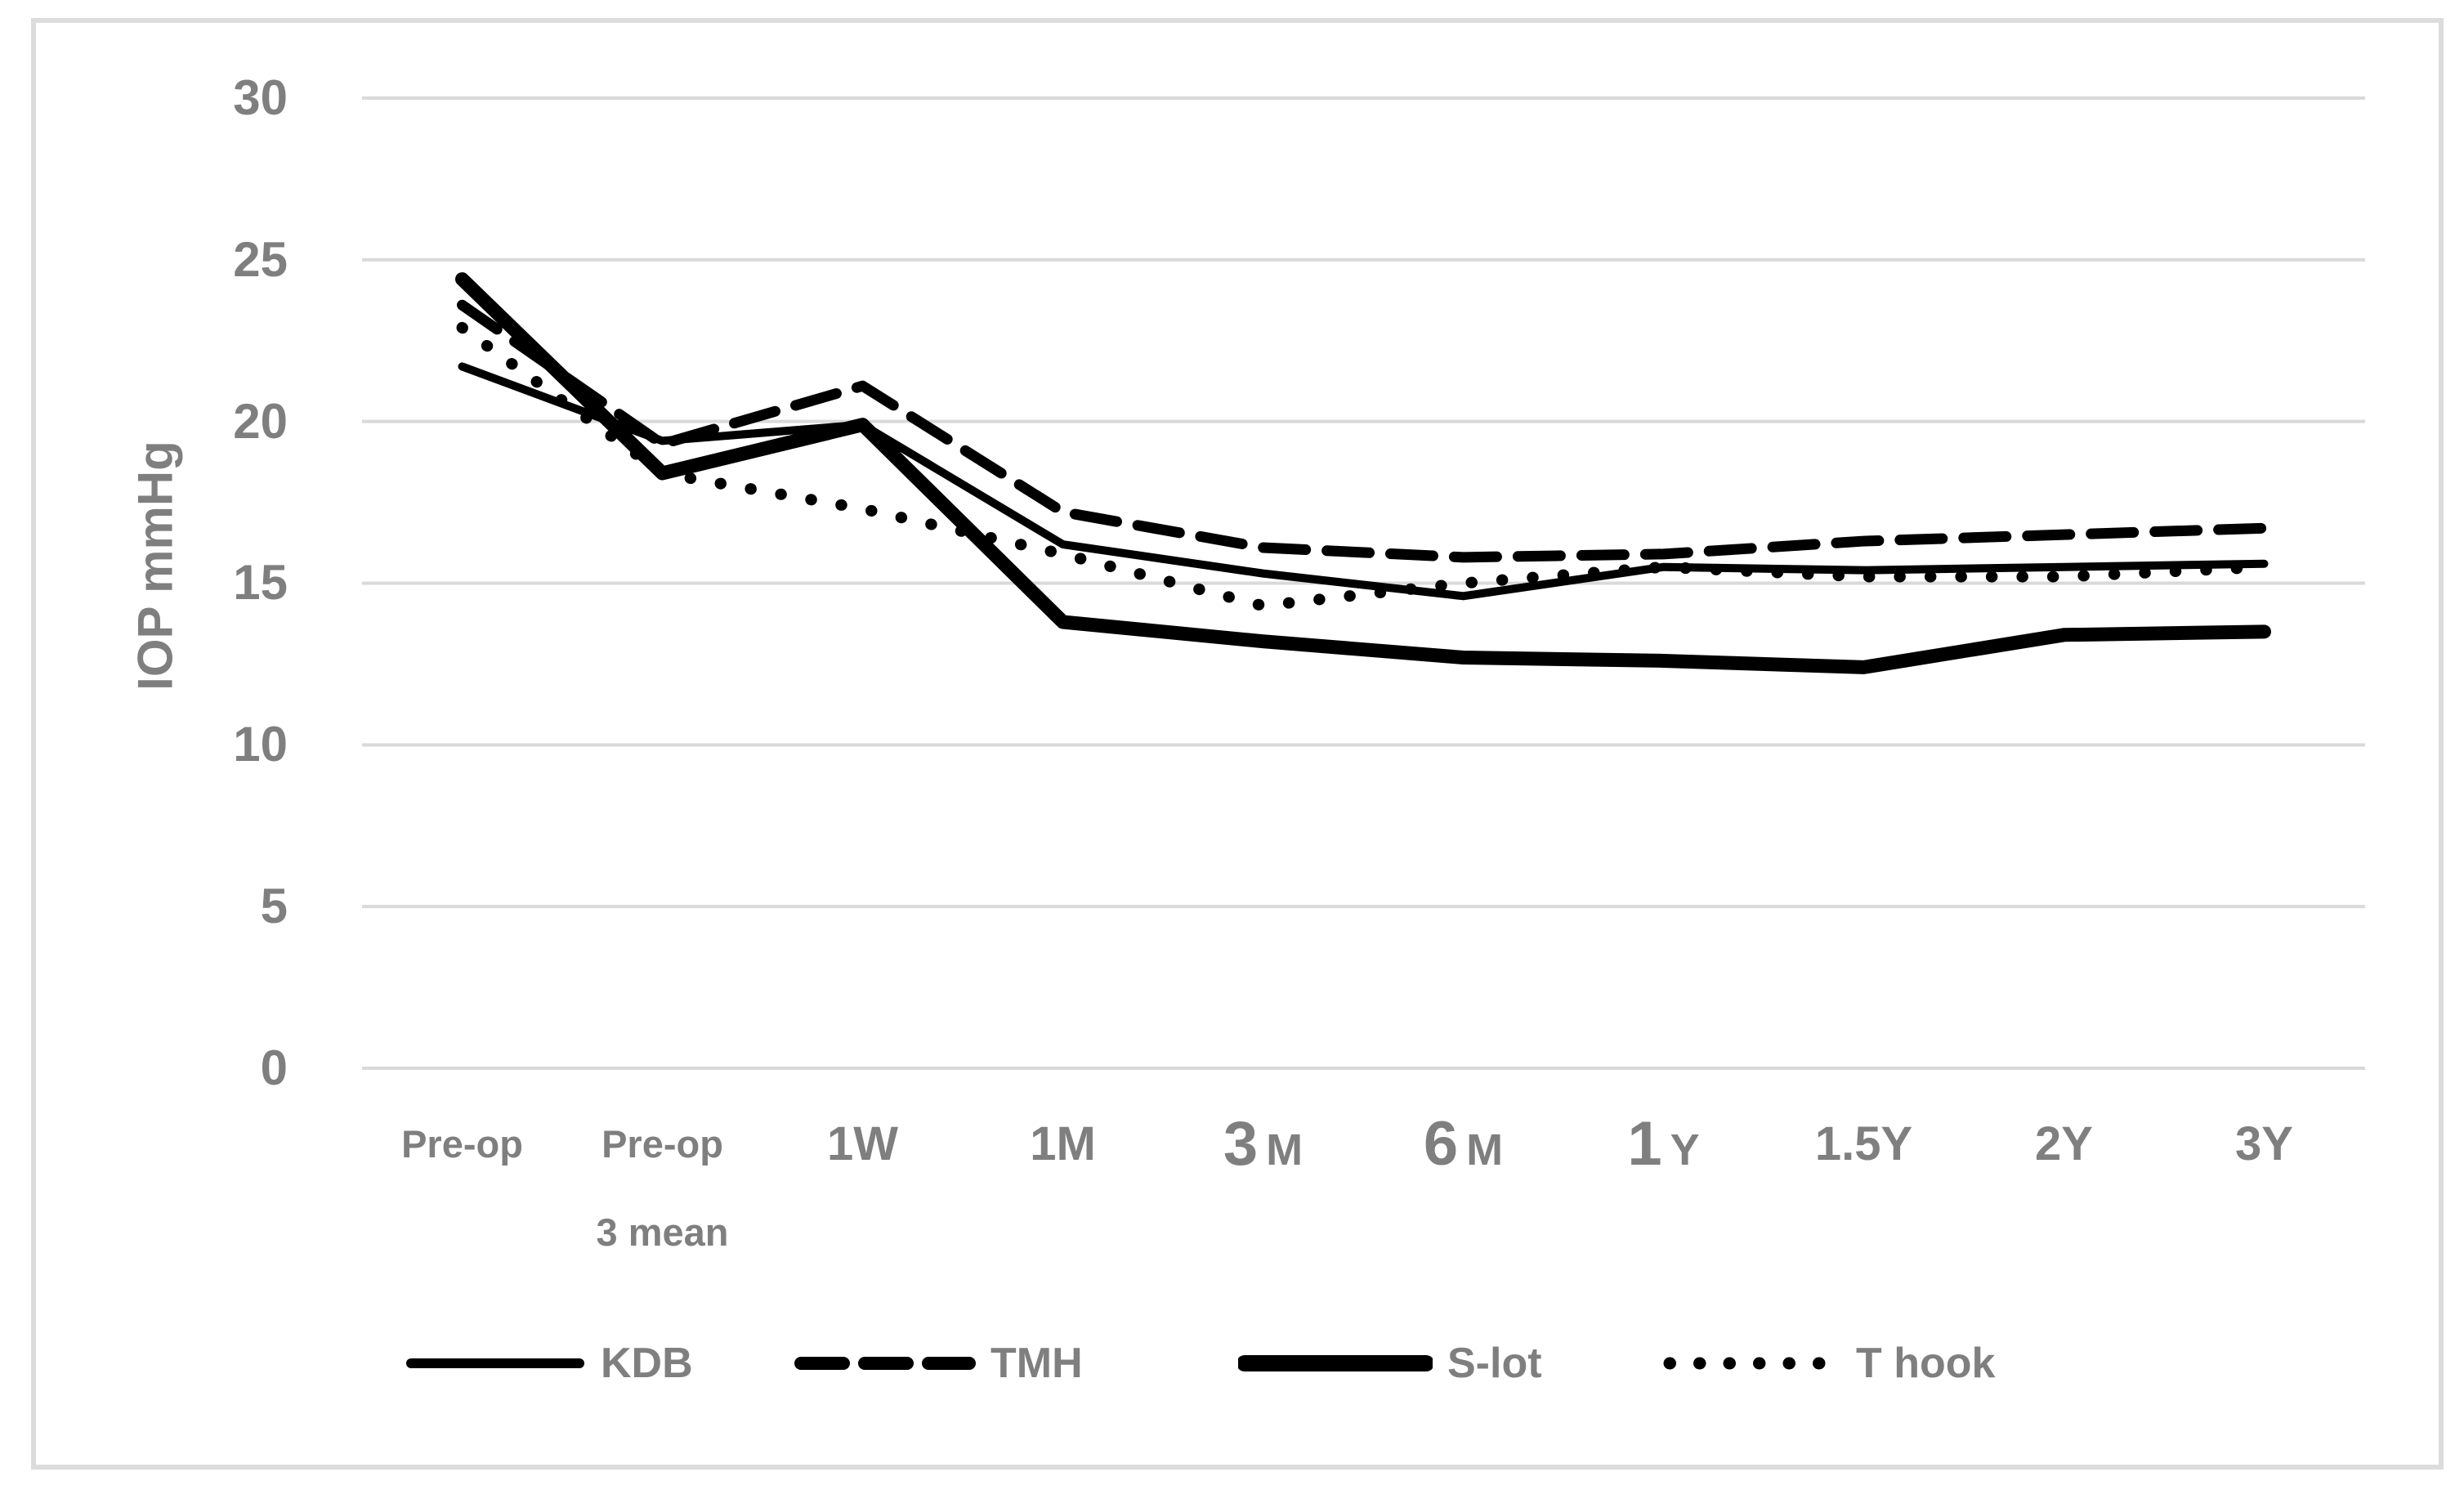 This screenshot has height=1490, width=2464. Describe the element at coordinates (1241, 1144) in the screenshot. I see `x-axis-label-text: 3` at that location.